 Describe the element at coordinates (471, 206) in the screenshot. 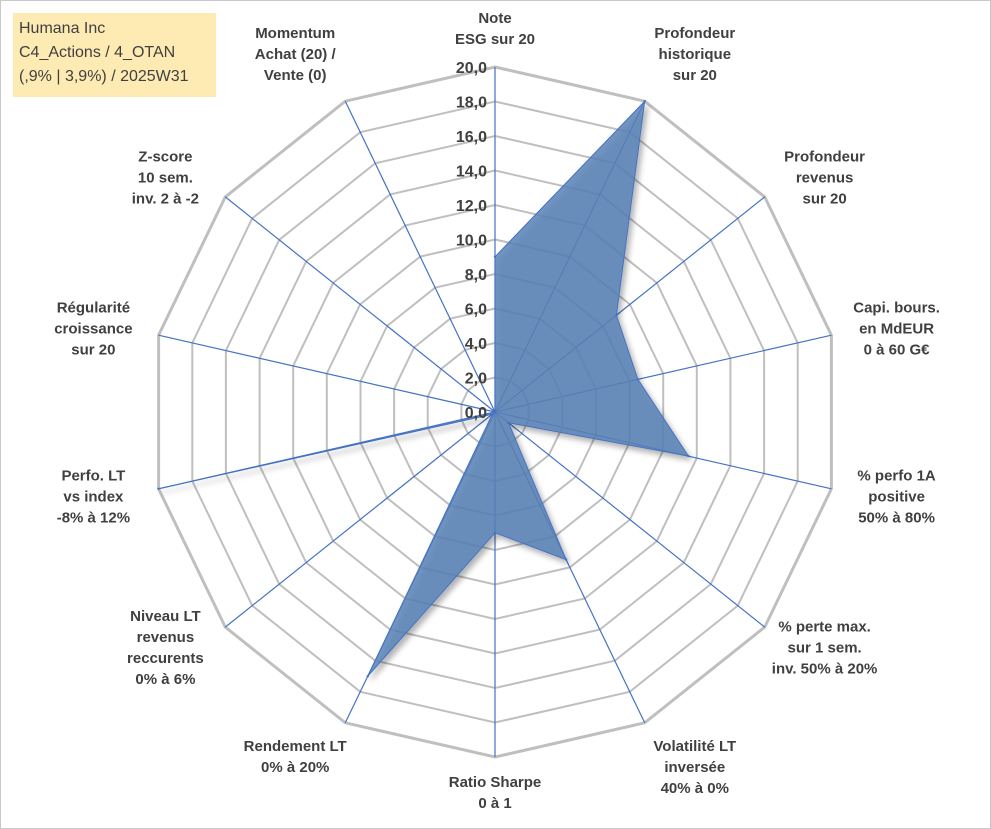

I see `tick-label: 12,0` at that location.